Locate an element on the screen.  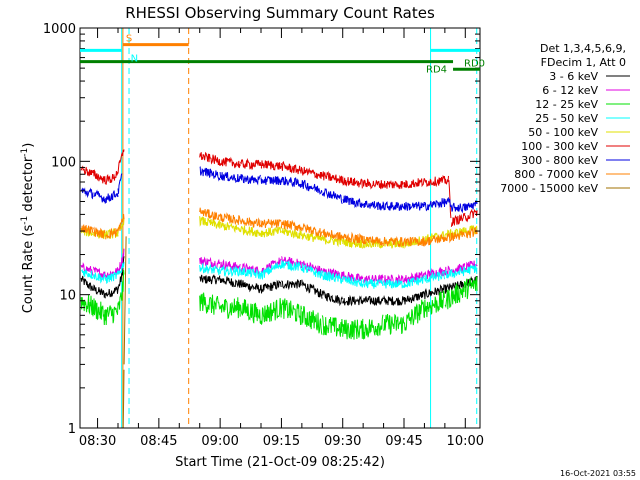
legend-entry-label: 300 - 800 keV is located at coordinates (559, 160).